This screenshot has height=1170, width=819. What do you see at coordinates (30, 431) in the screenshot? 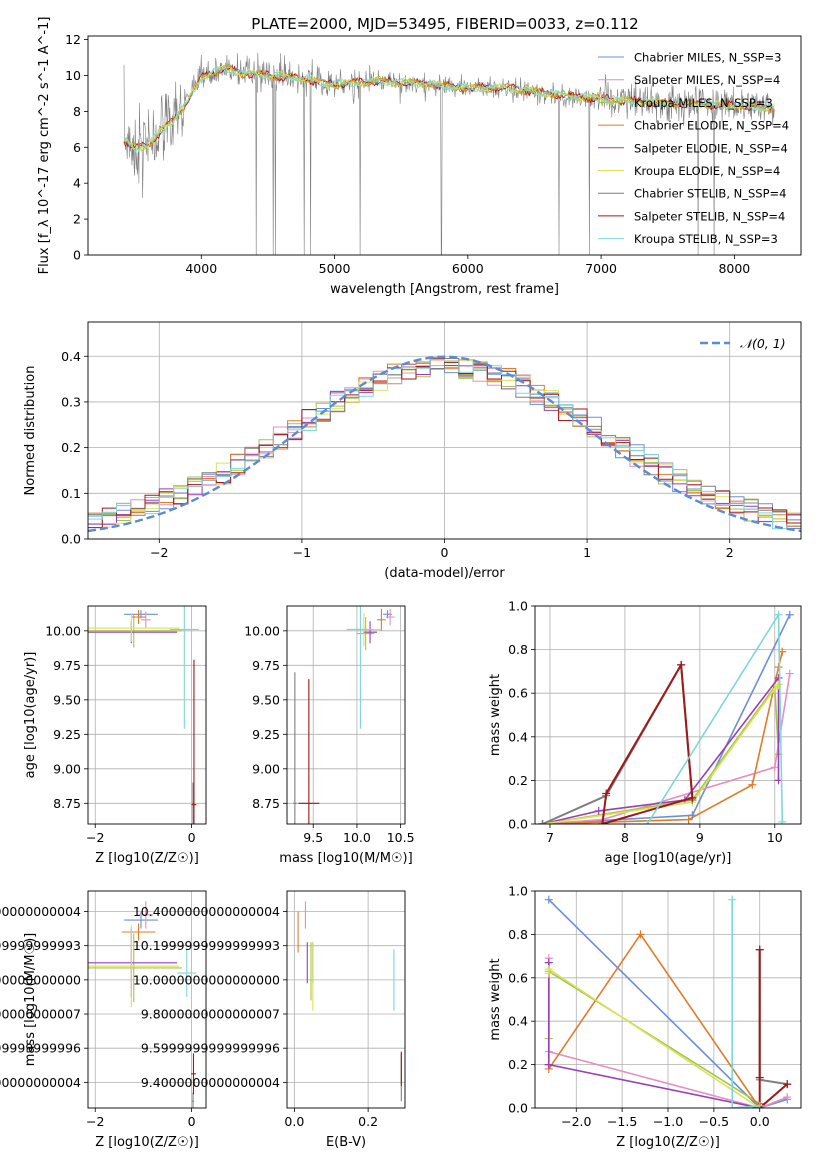
I see `y-axis-label: Normed distribution` at bounding box center [30, 431].